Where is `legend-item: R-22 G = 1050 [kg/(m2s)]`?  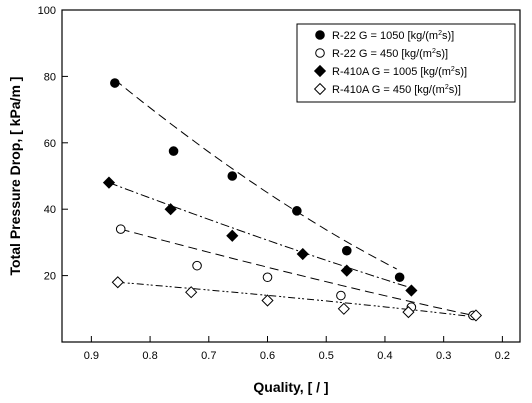 legend-item: R-22 G = 1050 [kg/(m2s)] is located at coordinates (384, 36).